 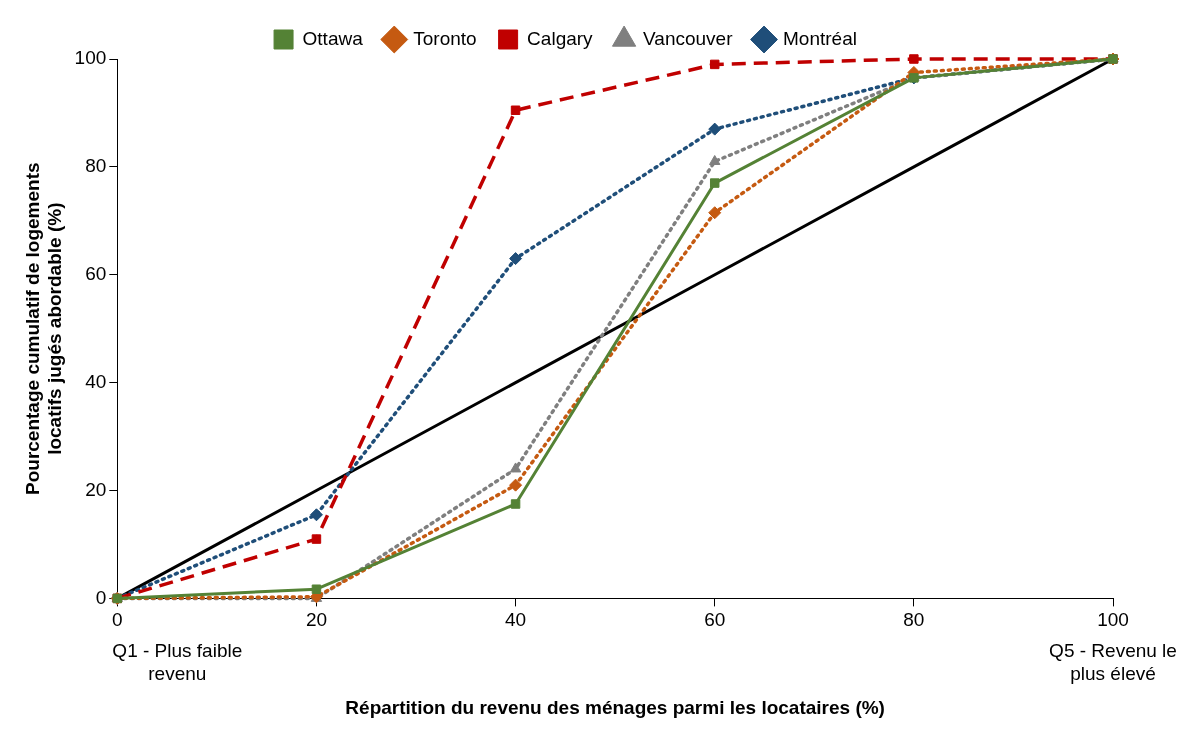 What do you see at coordinates (96, 273) in the screenshot?
I see `y-tick-label: 60` at bounding box center [96, 273].